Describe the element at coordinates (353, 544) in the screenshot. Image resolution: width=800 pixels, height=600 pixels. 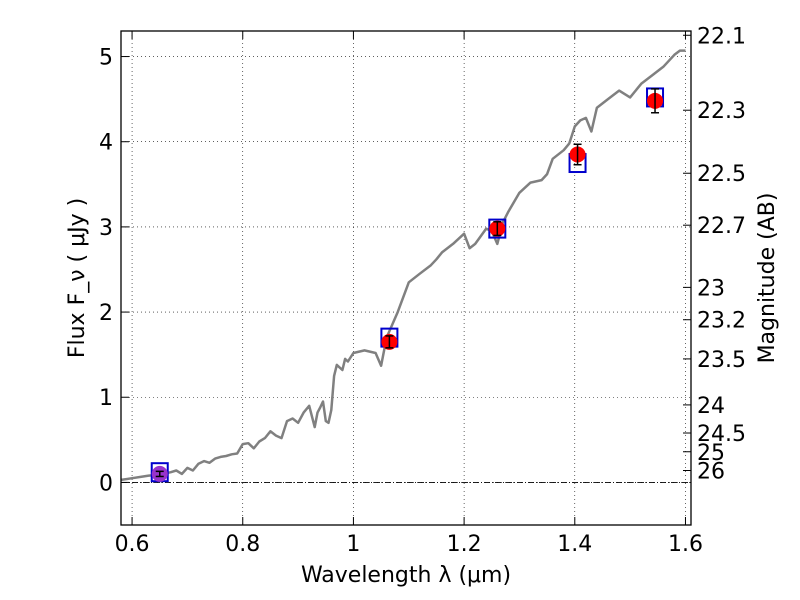
I see `x-tick-label: 1` at that location.